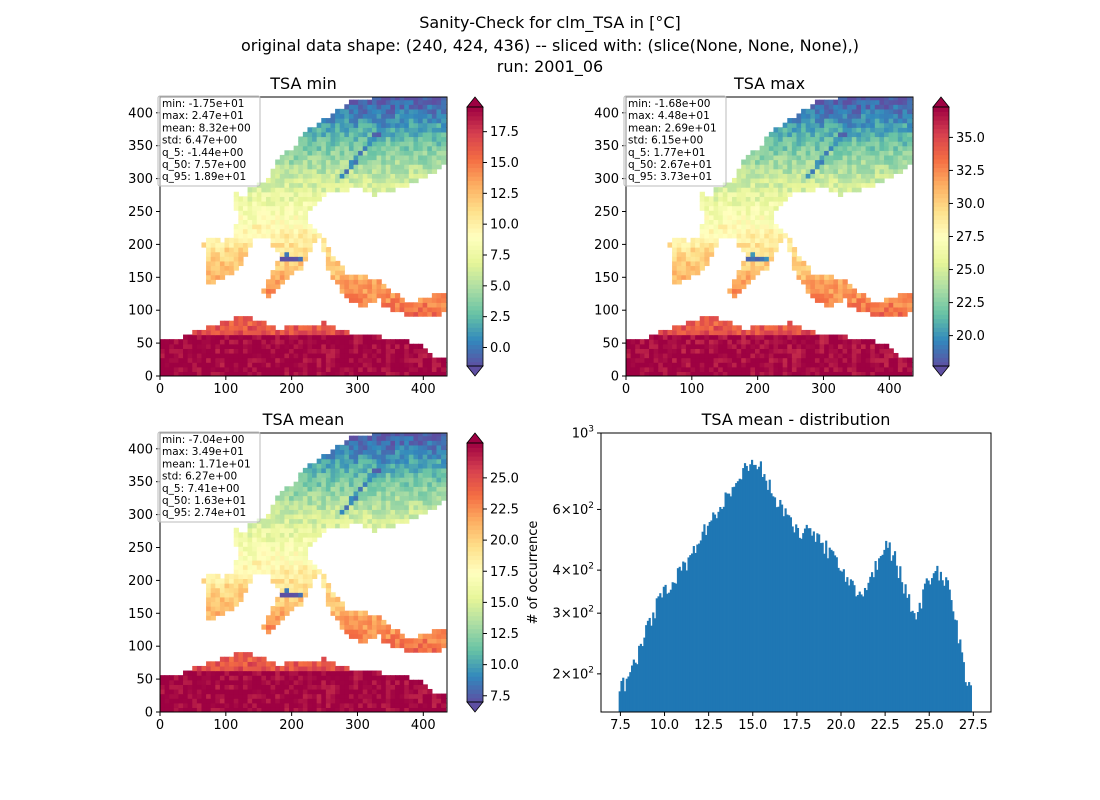  What do you see at coordinates (504, 225) in the screenshot?
I see `colorbar-tick-label: 10.0` at bounding box center [504, 225].